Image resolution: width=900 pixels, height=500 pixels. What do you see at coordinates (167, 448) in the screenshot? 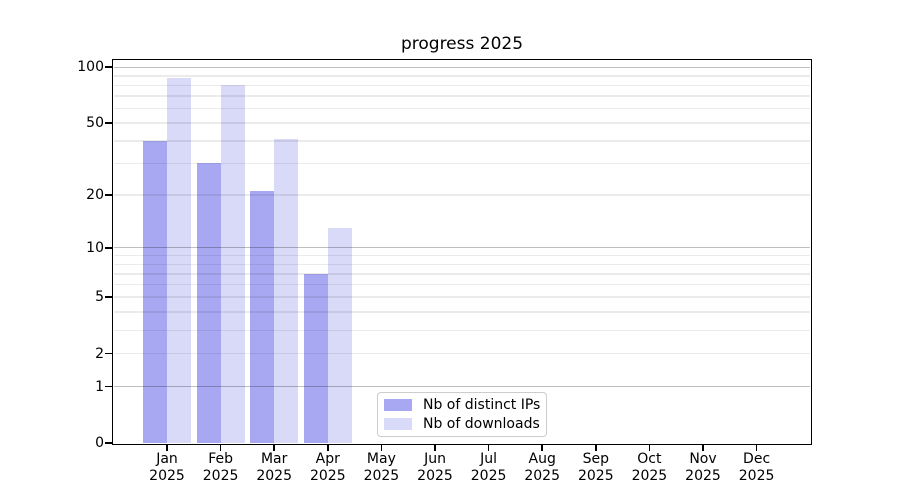
I see `x-tick-mark-jan` at bounding box center [167, 448].